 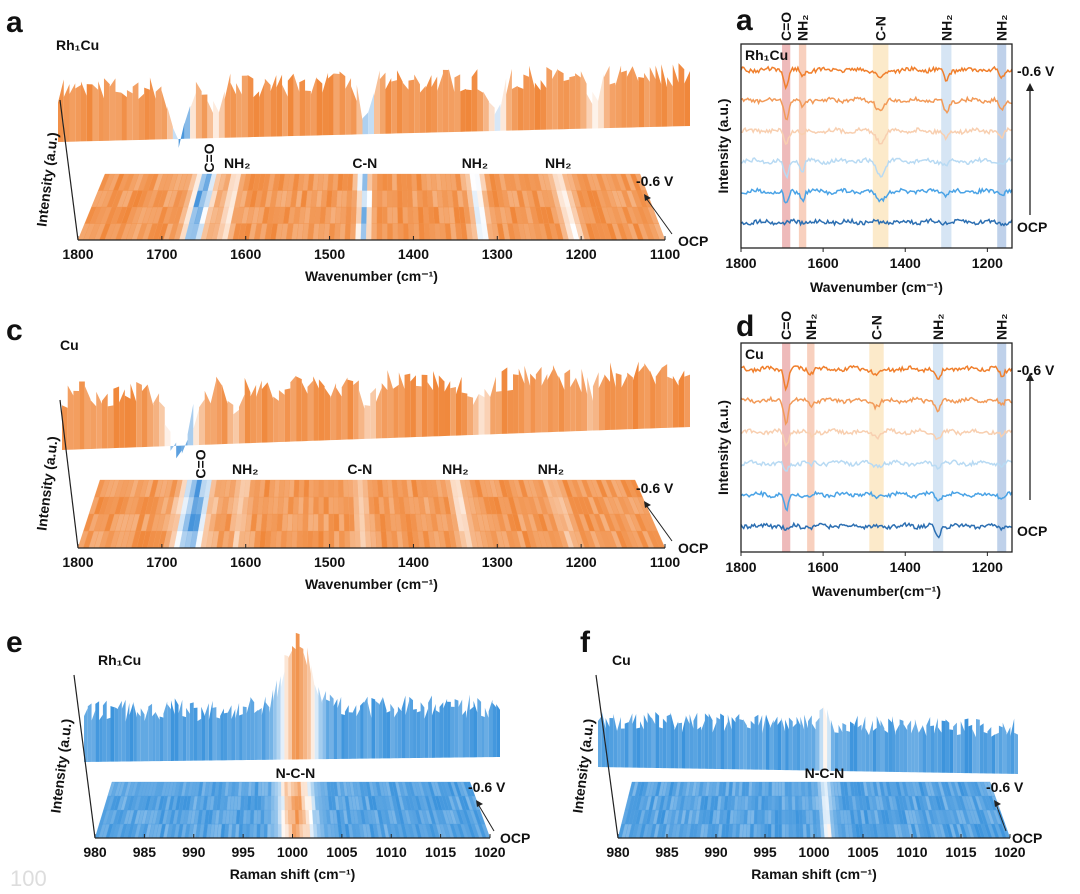 What do you see at coordinates (245, 469) in the screenshot?
I see `peak-label: NH₂` at bounding box center [245, 469].